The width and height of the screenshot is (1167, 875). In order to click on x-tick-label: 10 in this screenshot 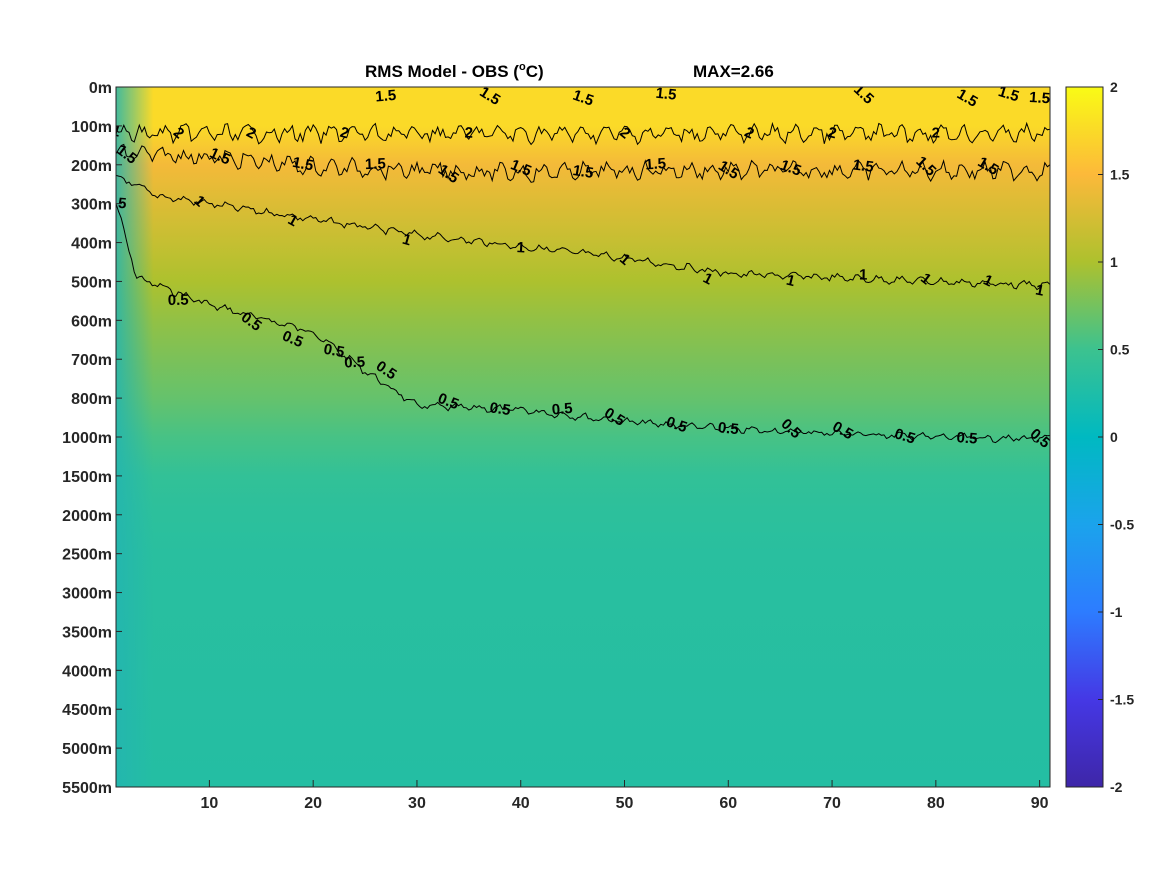, I will do `click(210, 803)`.